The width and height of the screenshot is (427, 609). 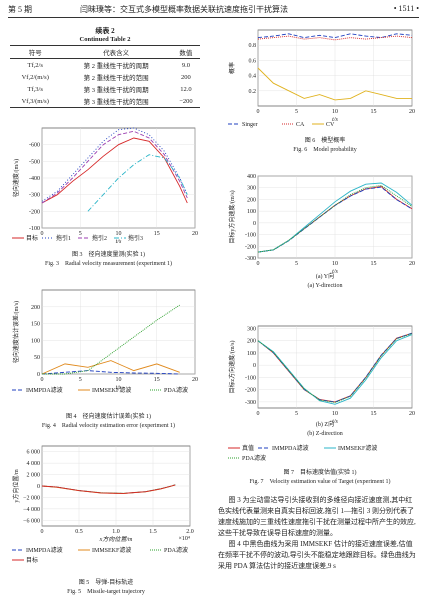 I want to click on table-cell: Tf,3/s, so click(x=35, y=89).